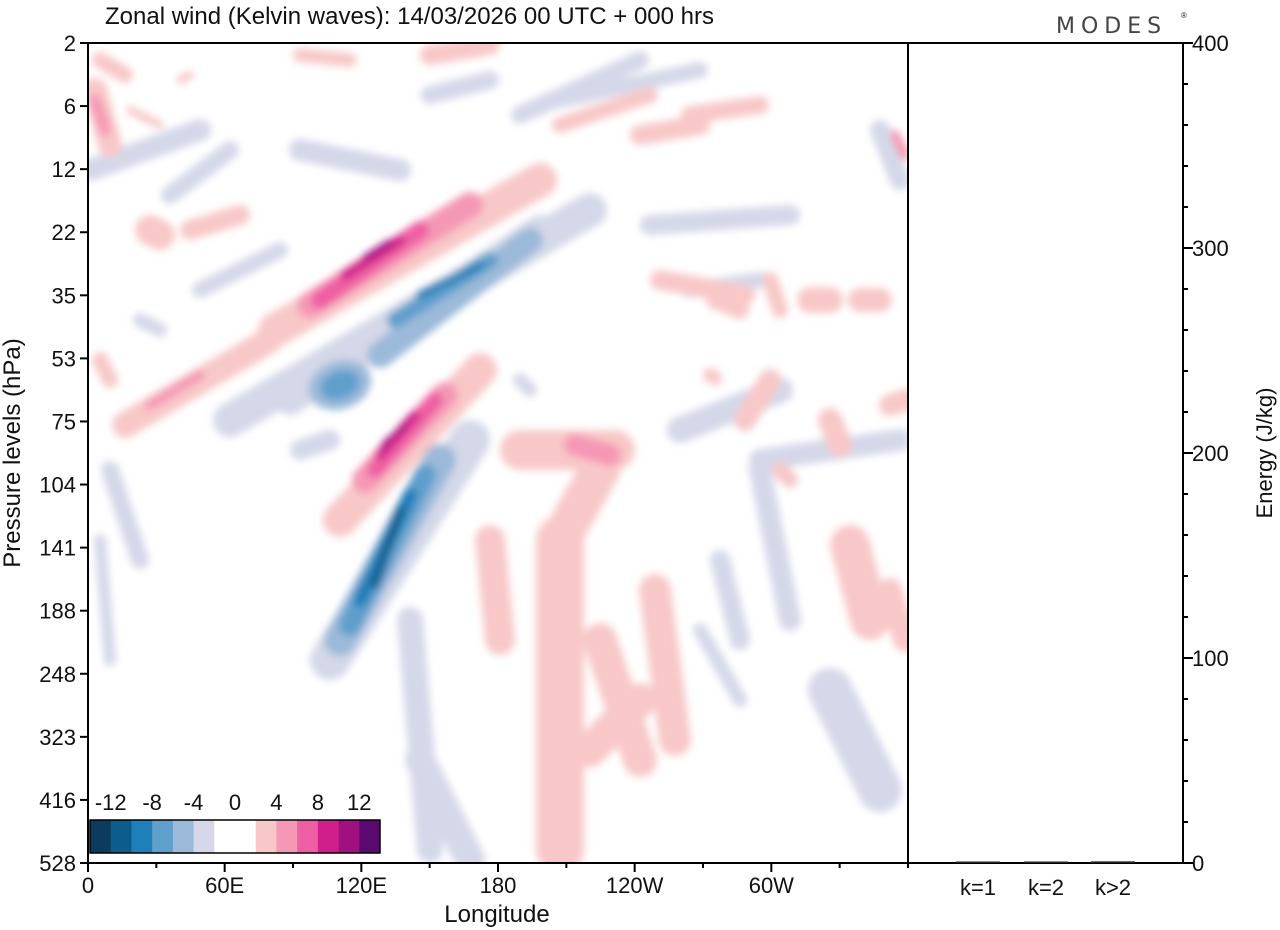 The height and width of the screenshot is (930, 1280). What do you see at coordinates (64, 295) in the screenshot?
I see `y-tick-label: 35` at bounding box center [64, 295].